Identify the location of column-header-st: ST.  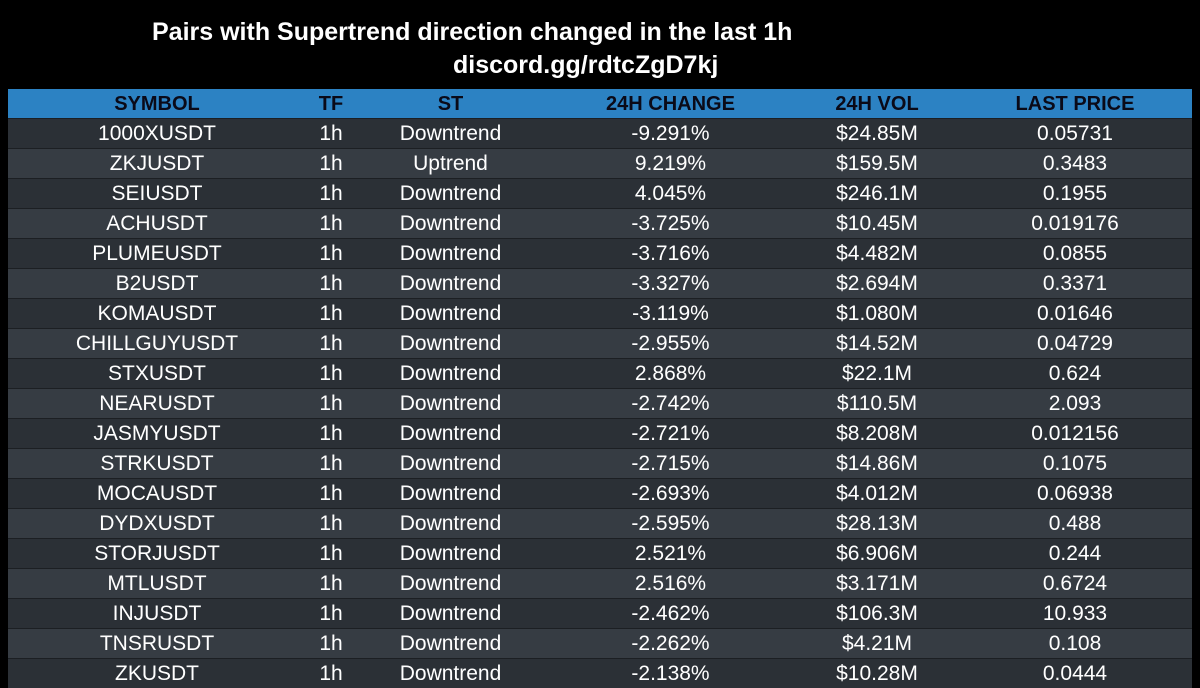
(450, 103).